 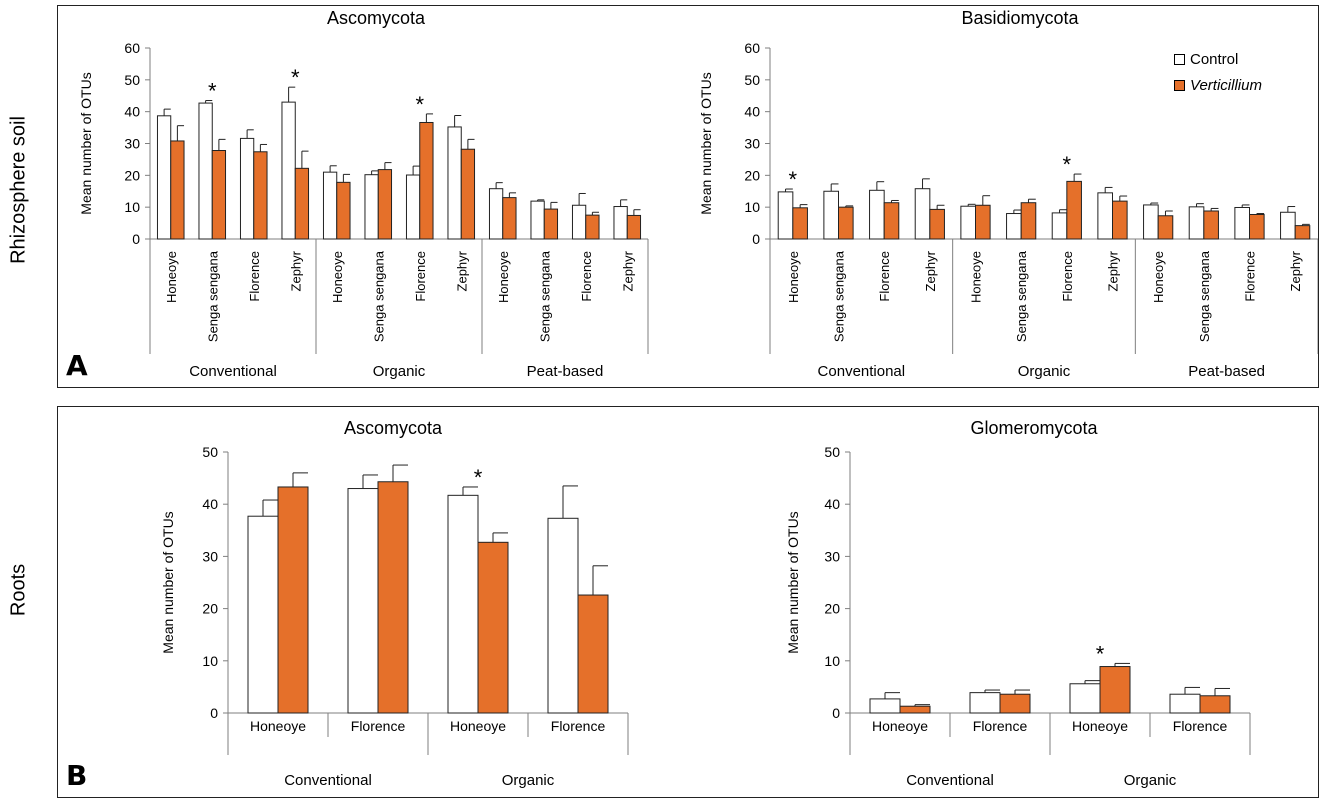 What do you see at coordinates (77, 775) in the screenshot?
I see `panel-letter-b: B` at bounding box center [77, 775].